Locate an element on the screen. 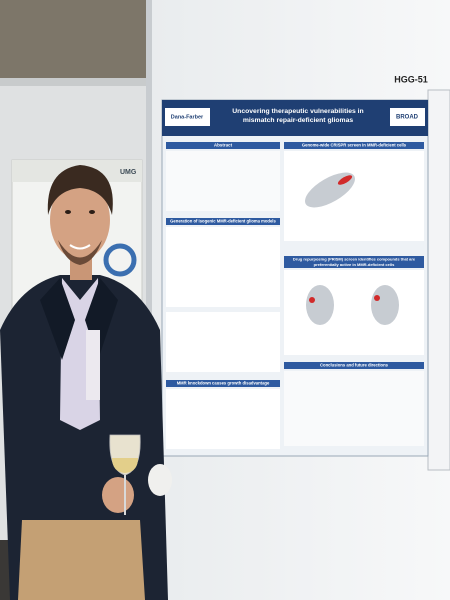  napkin is located at coordinates (160, 480).